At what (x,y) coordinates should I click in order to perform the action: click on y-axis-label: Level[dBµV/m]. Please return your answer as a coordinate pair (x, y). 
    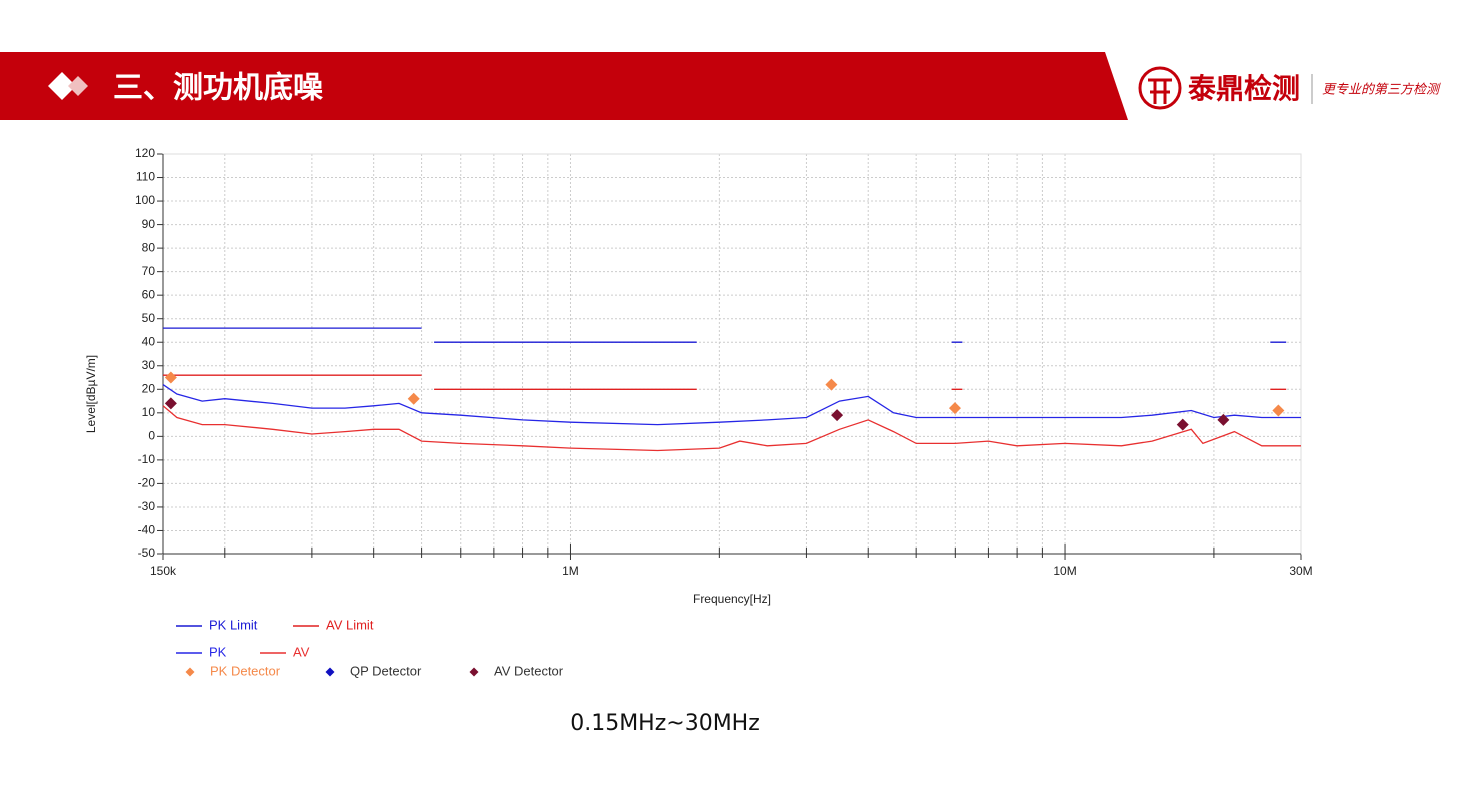
    Looking at the image, I should click on (91, 394).